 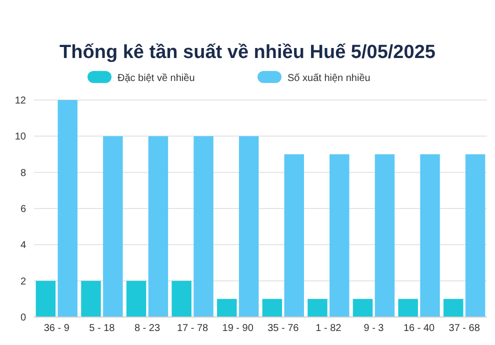 I want to click on x-tick-label: 36 - 9, so click(x=57, y=328).